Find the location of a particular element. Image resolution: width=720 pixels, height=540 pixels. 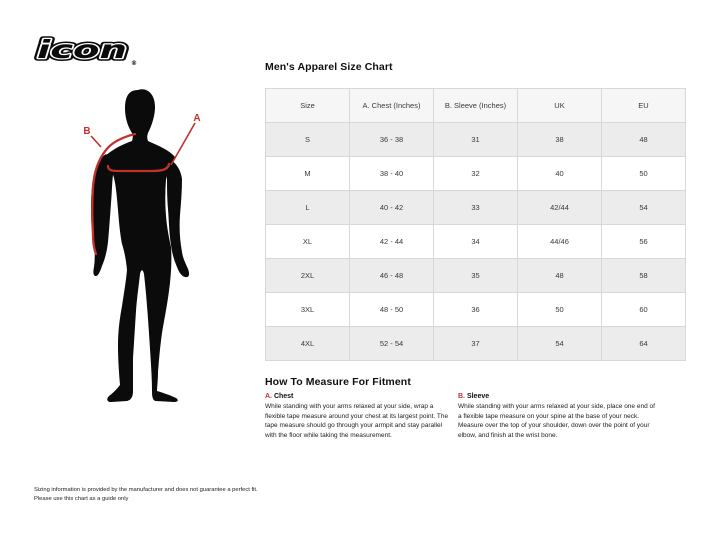

size-row-4xl: 4XL 52 - 54 37 54 64 is located at coordinates (475, 343).